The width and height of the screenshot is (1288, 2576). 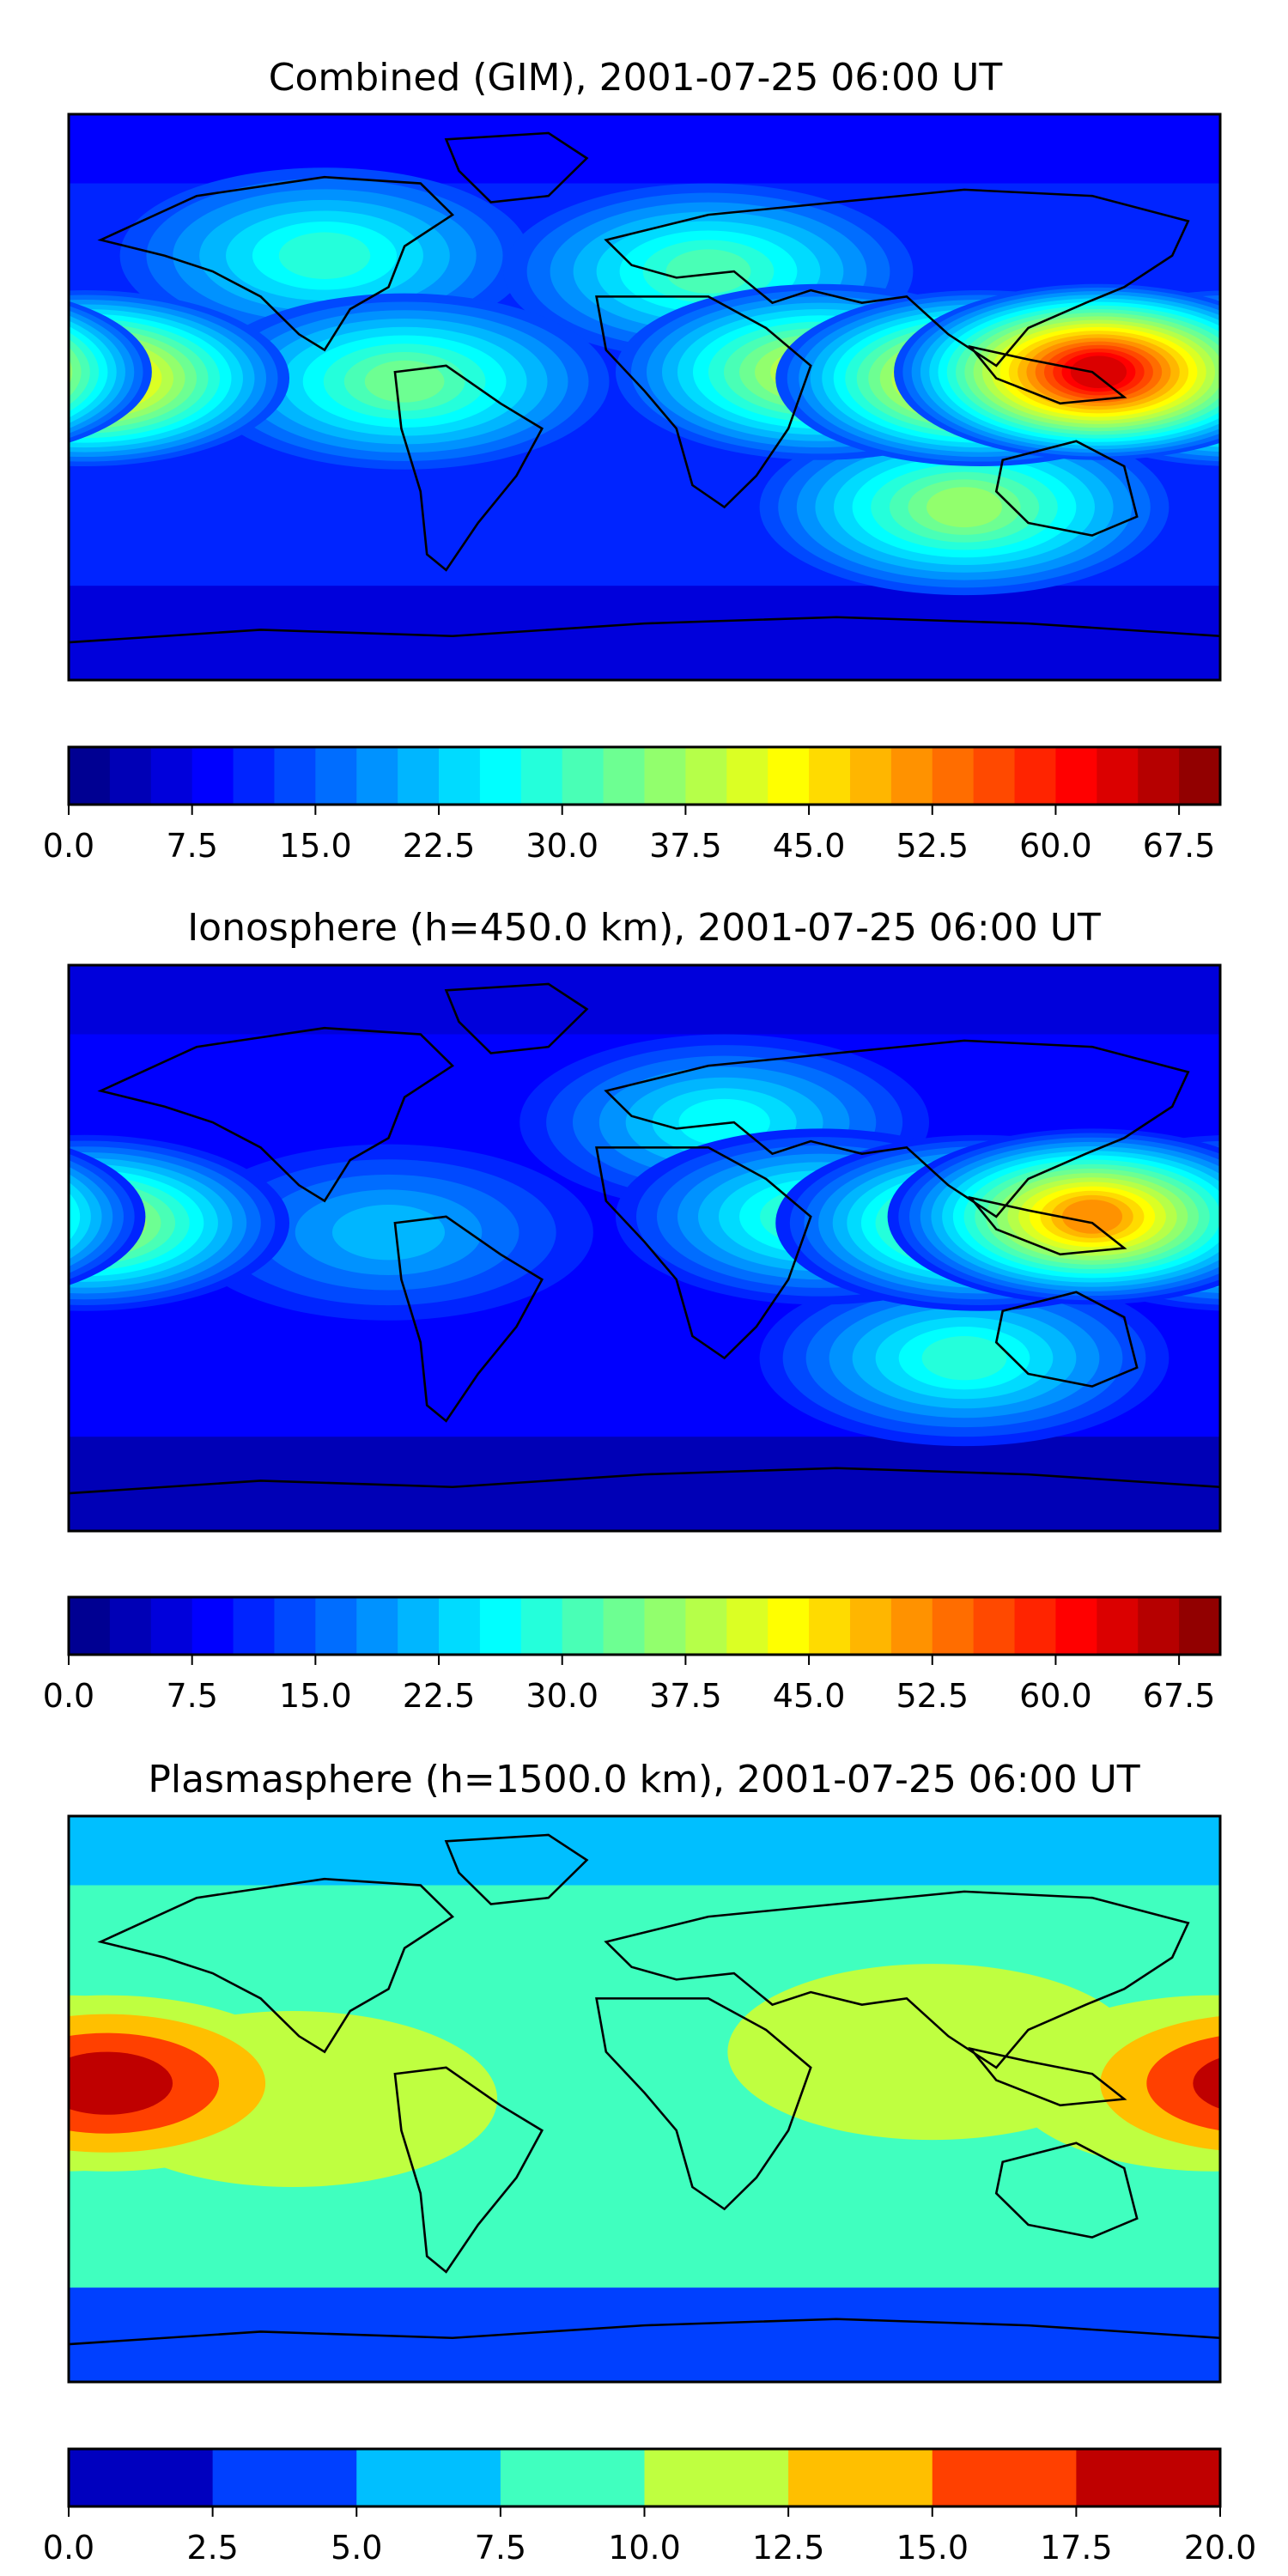 I want to click on panel-title: Combined (GIM), 2001-07-25 06:00 UT, so click(x=636, y=78).